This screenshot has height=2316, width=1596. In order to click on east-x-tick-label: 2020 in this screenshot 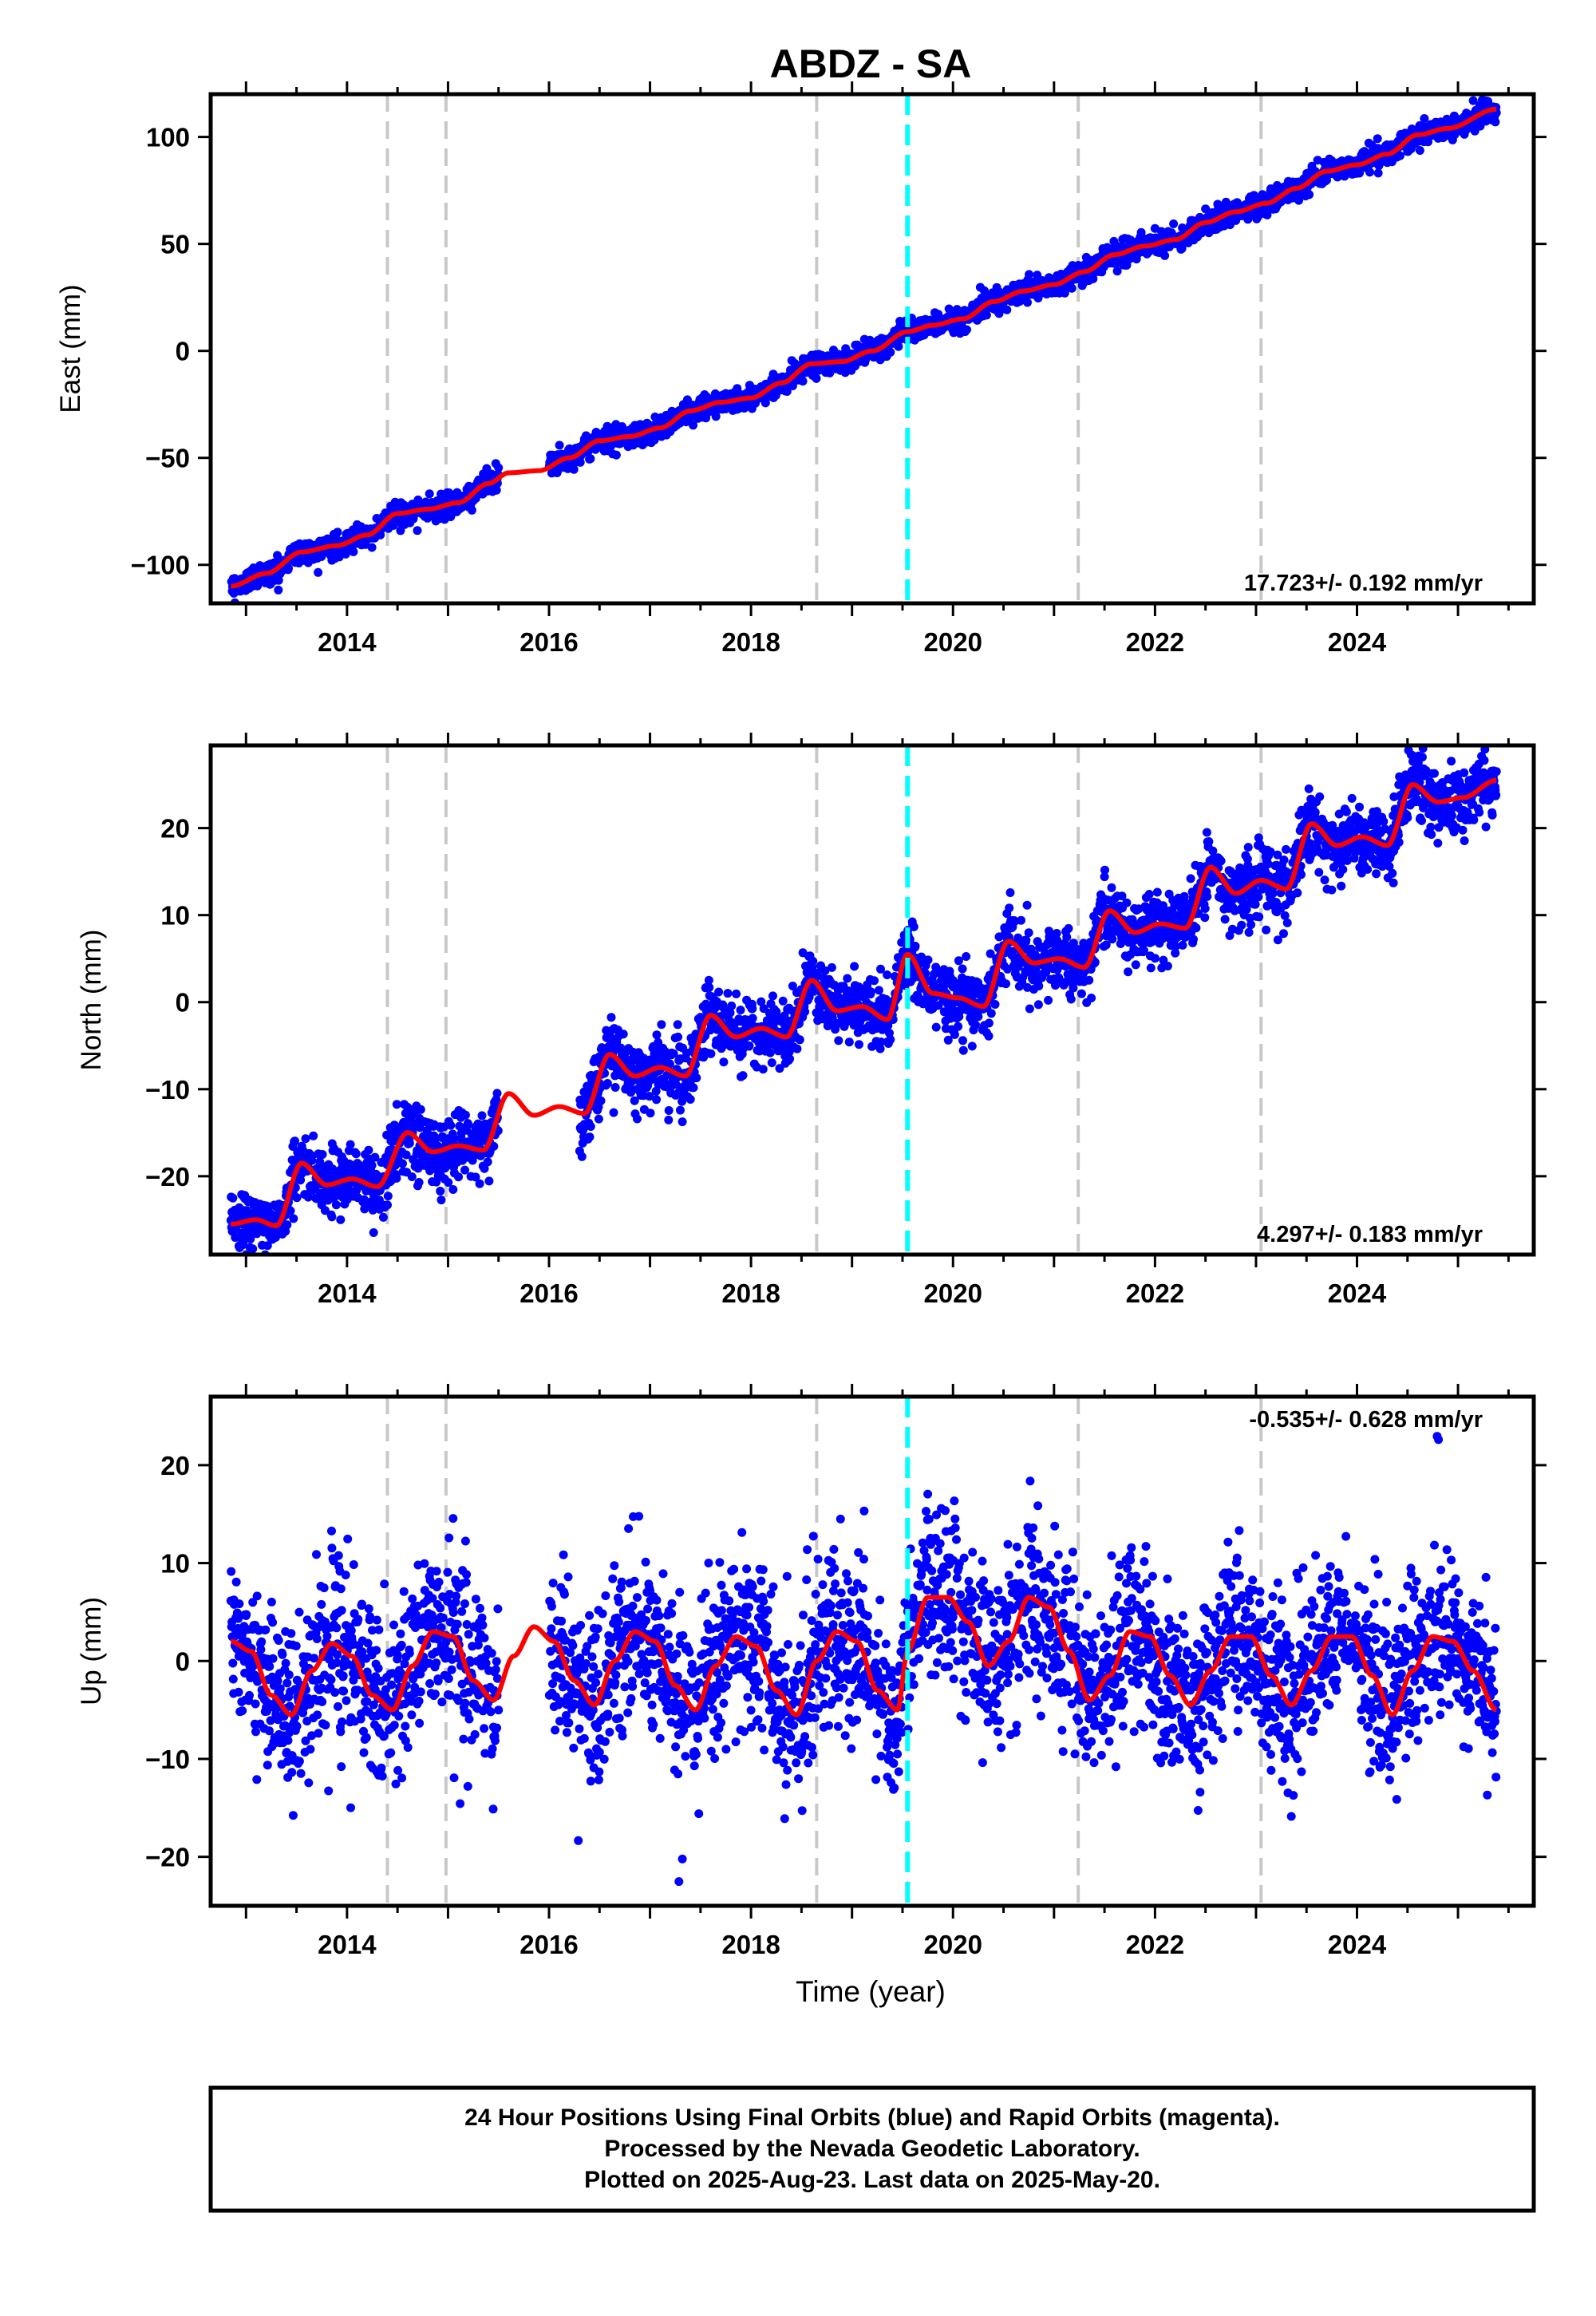, I will do `click(953, 642)`.